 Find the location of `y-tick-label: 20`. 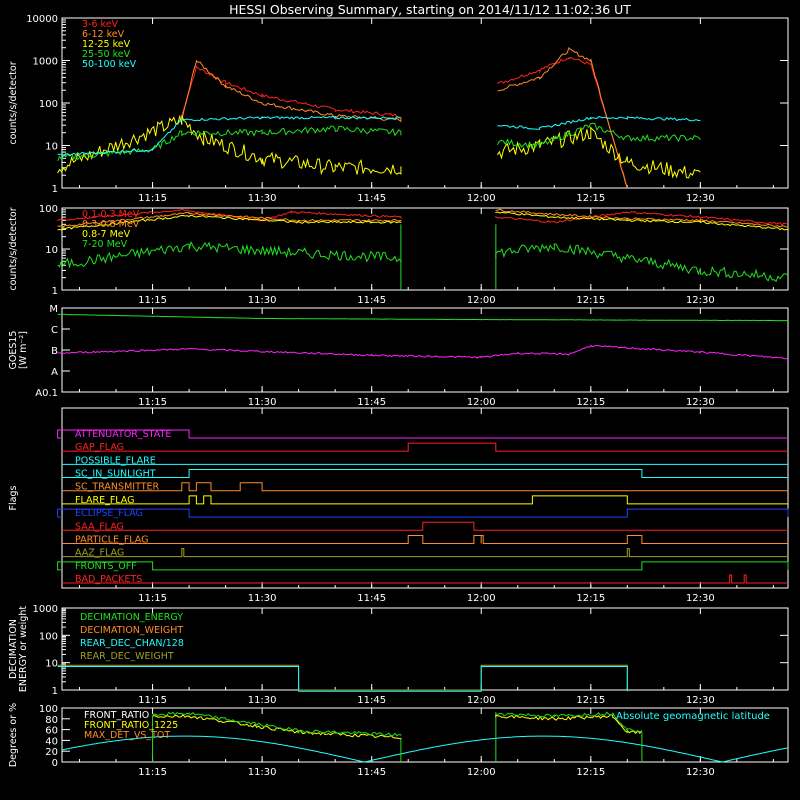

y-tick-label: 20 is located at coordinates (51, 752).